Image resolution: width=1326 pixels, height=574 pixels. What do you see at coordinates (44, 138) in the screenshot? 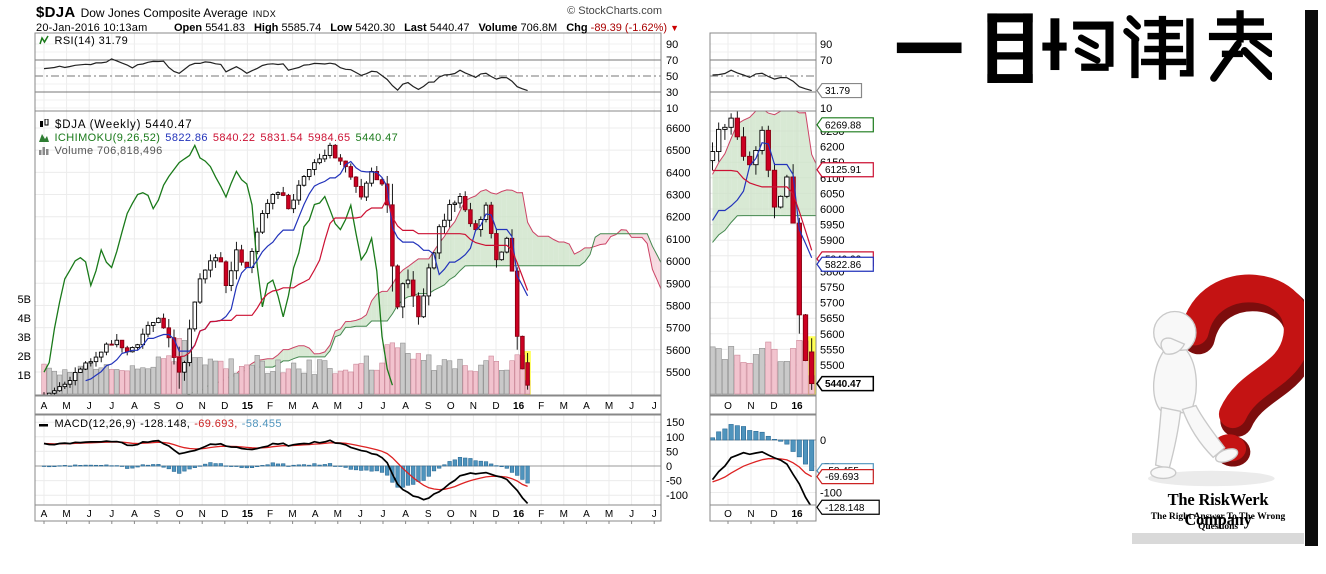
I see `ichimoku-icon` at bounding box center [44, 138].